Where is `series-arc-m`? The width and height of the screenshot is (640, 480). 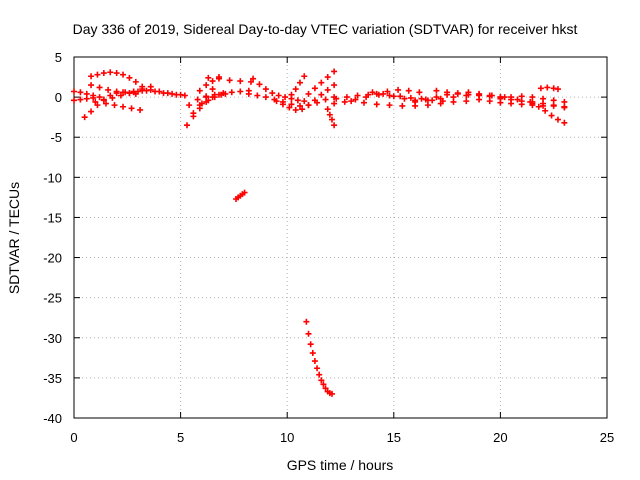
series-arc-m is located at coordinates (229, 79).